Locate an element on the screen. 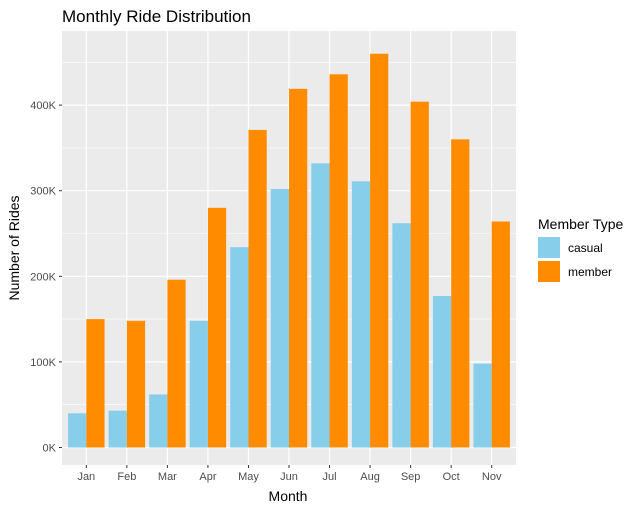 The image size is (642, 511). bar-casual-oct is located at coordinates (442, 371).